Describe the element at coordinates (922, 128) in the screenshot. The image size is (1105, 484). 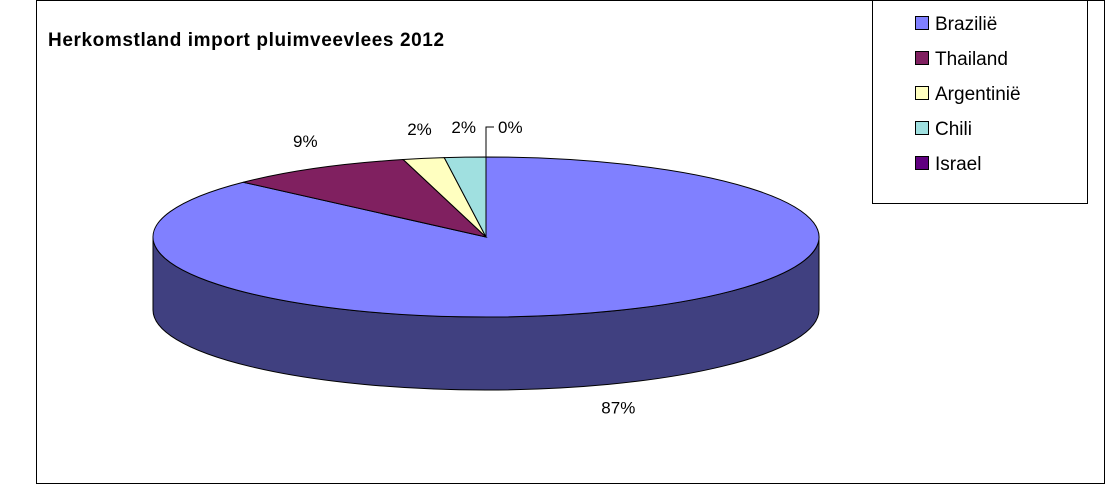
I see `legend-swatch-chili` at that location.